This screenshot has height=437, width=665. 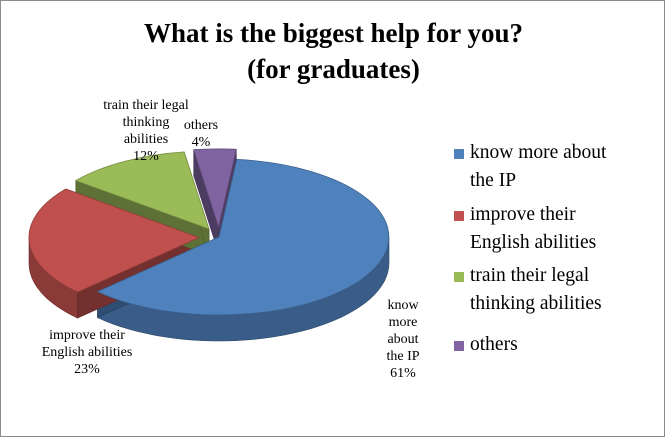 I want to click on data-label-percent: 23%, so click(x=87, y=369).